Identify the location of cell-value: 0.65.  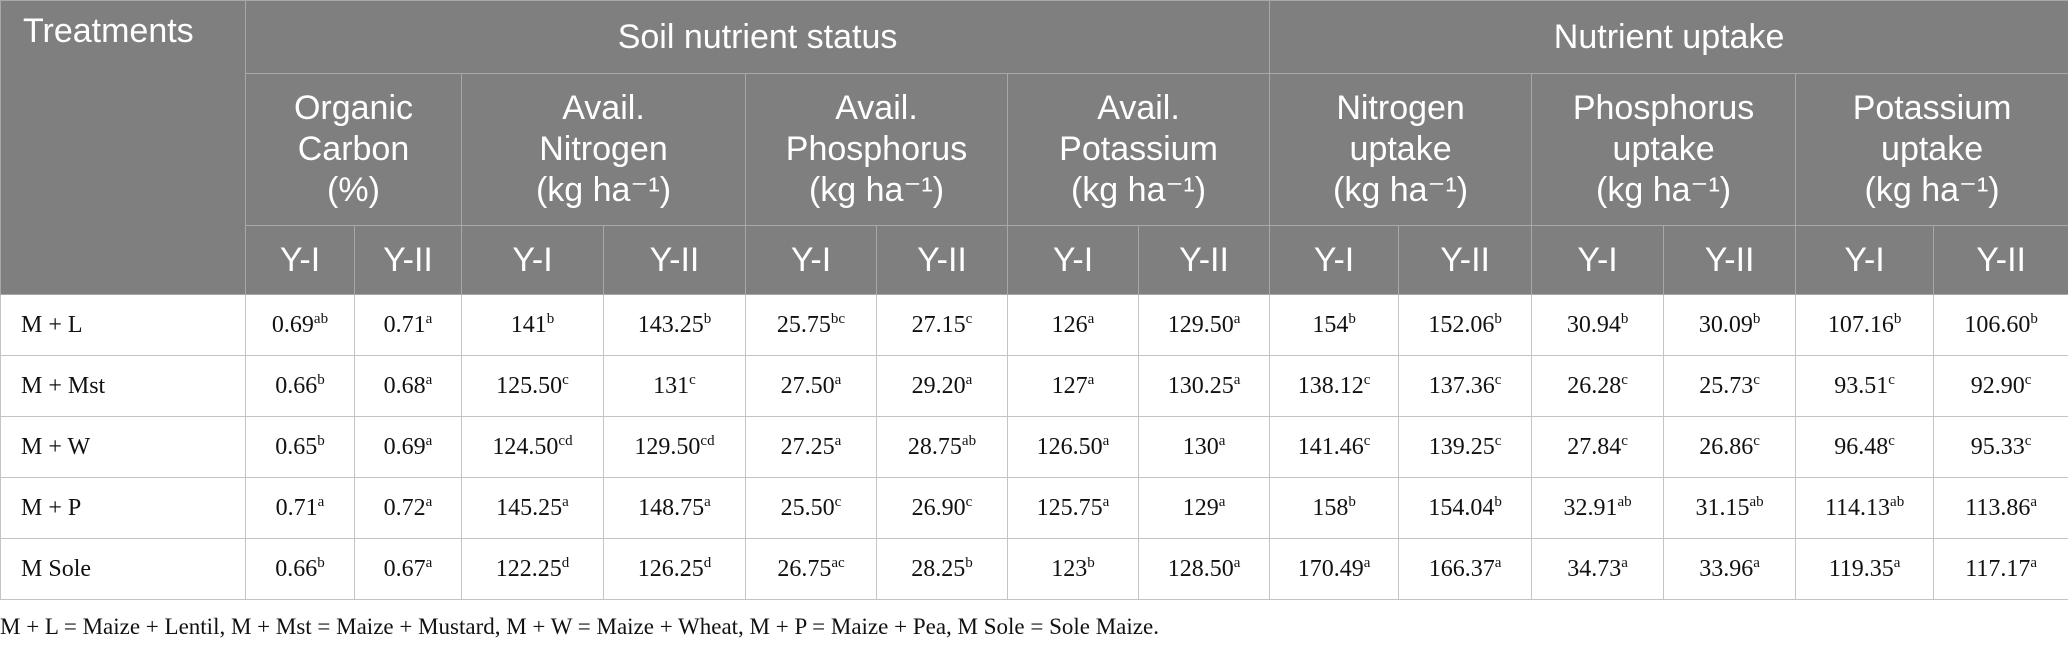
(296, 446).